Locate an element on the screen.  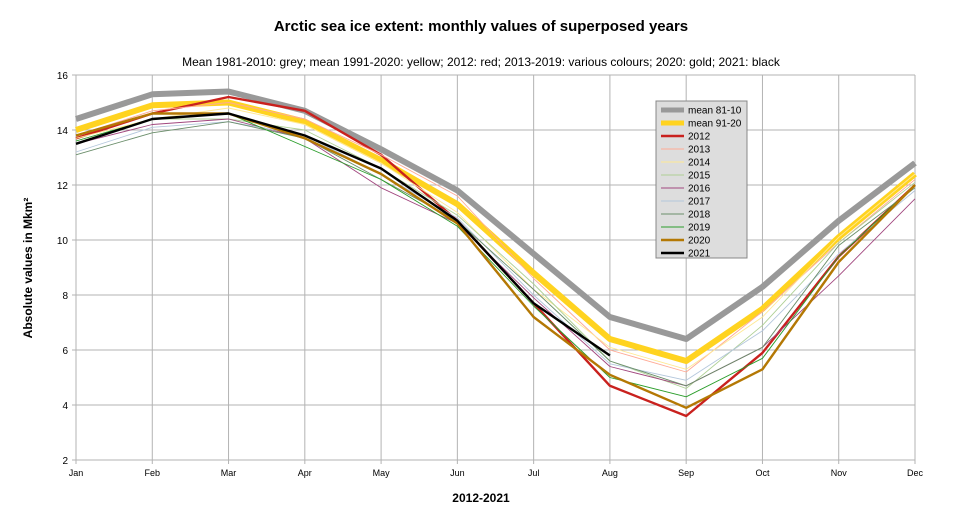
x-tick-label: Jul is located at coordinates (534, 473).